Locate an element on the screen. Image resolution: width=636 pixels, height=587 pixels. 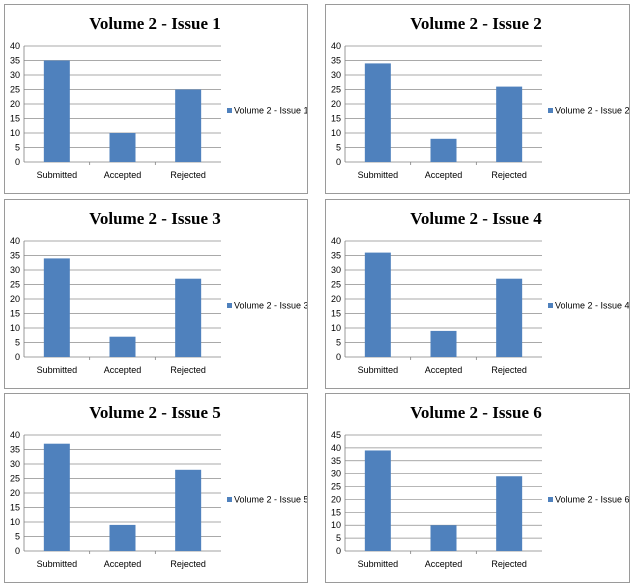
chart-6-category-label: Rejected is located at coordinates (509, 564).